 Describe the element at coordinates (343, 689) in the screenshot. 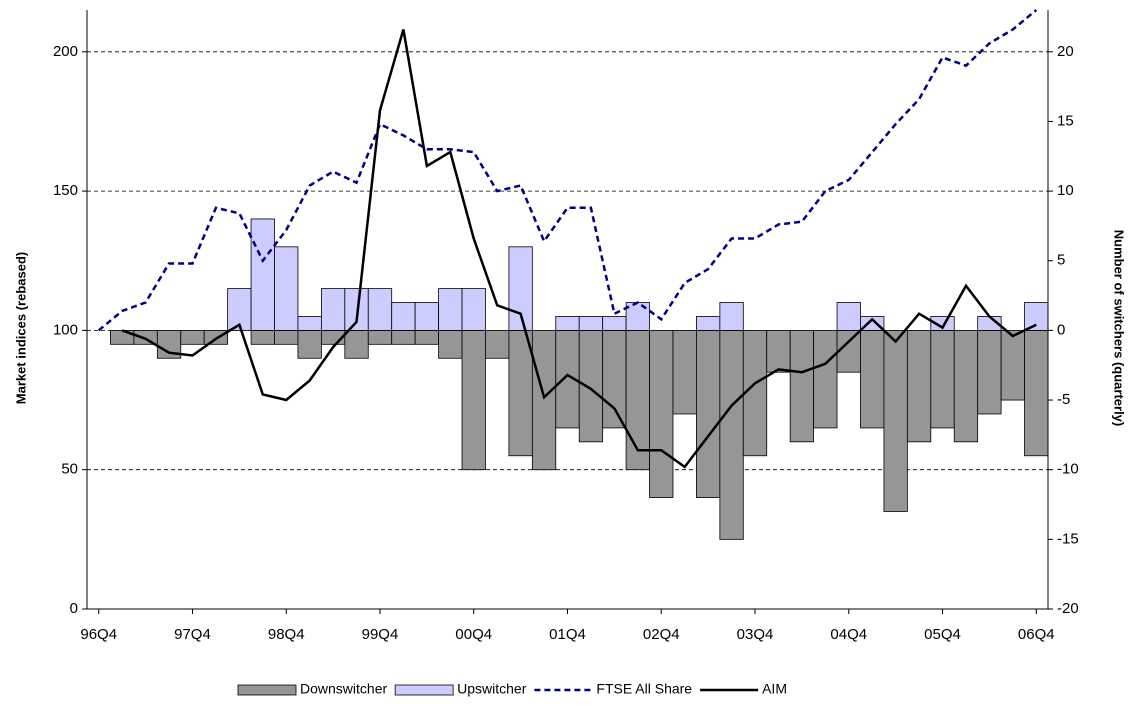

I see `legend-label: Downswitcher` at that location.